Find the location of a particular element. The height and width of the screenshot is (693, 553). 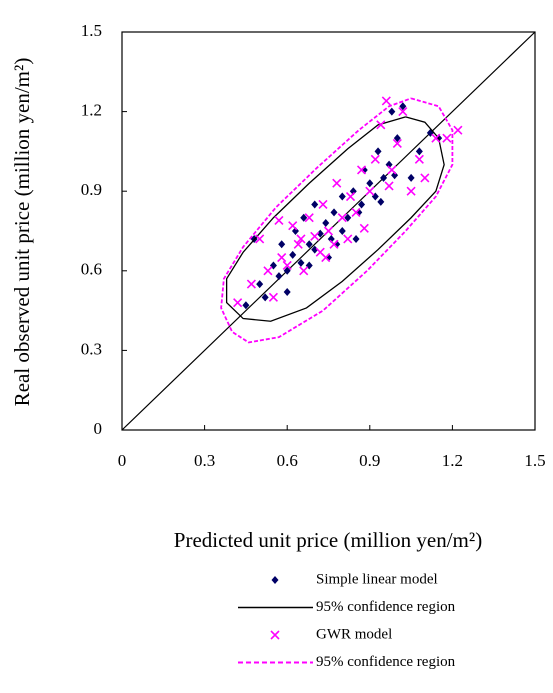

x-tick-label: 1.5 is located at coordinates (534, 460).